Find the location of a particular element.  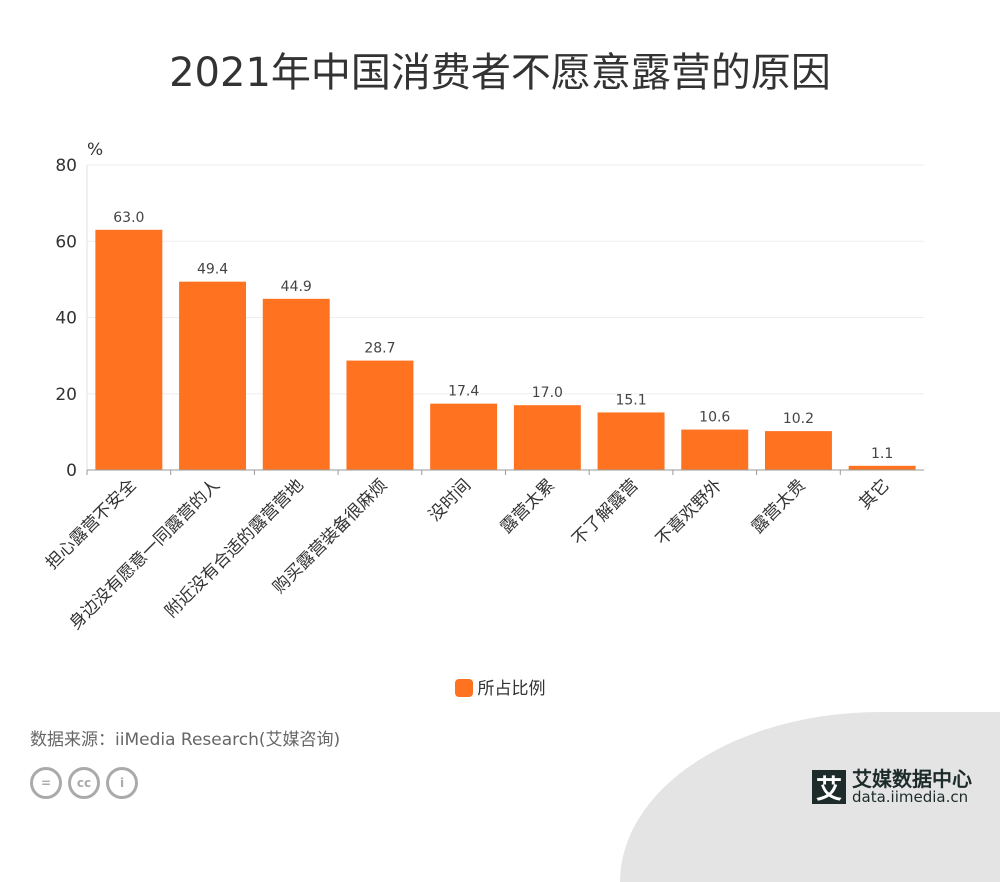

data-label: 17.0 is located at coordinates (547, 393).